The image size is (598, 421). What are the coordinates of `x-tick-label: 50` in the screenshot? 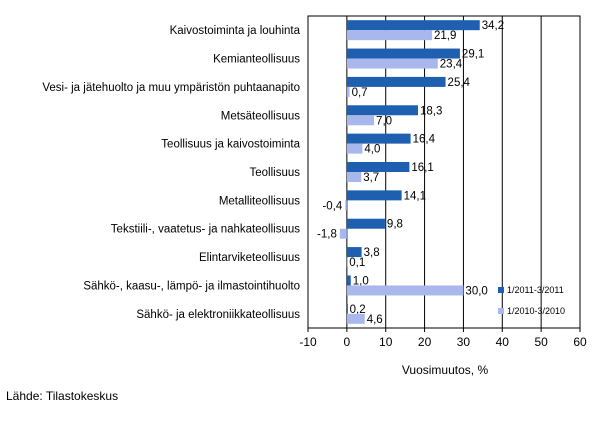 It's located at (541, 342).